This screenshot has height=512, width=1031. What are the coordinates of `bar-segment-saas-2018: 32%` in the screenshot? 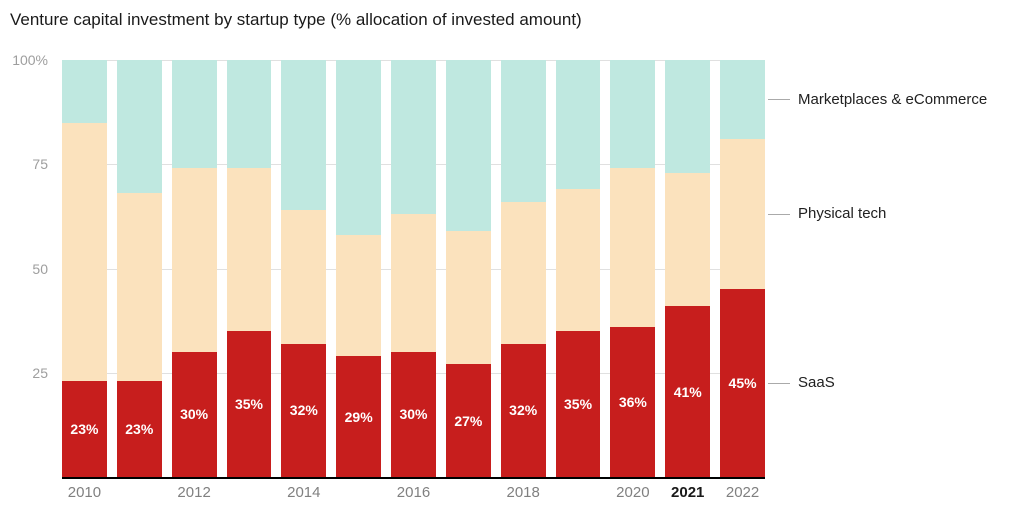 It's located at (523, 410).